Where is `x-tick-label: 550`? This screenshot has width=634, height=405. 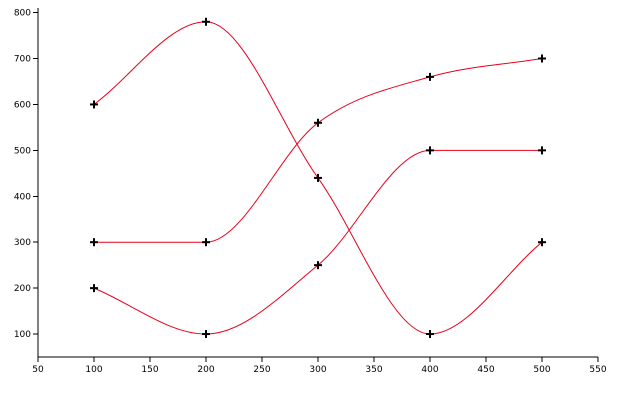 x-tick-label: 550 is located at coordinates (597, 370).